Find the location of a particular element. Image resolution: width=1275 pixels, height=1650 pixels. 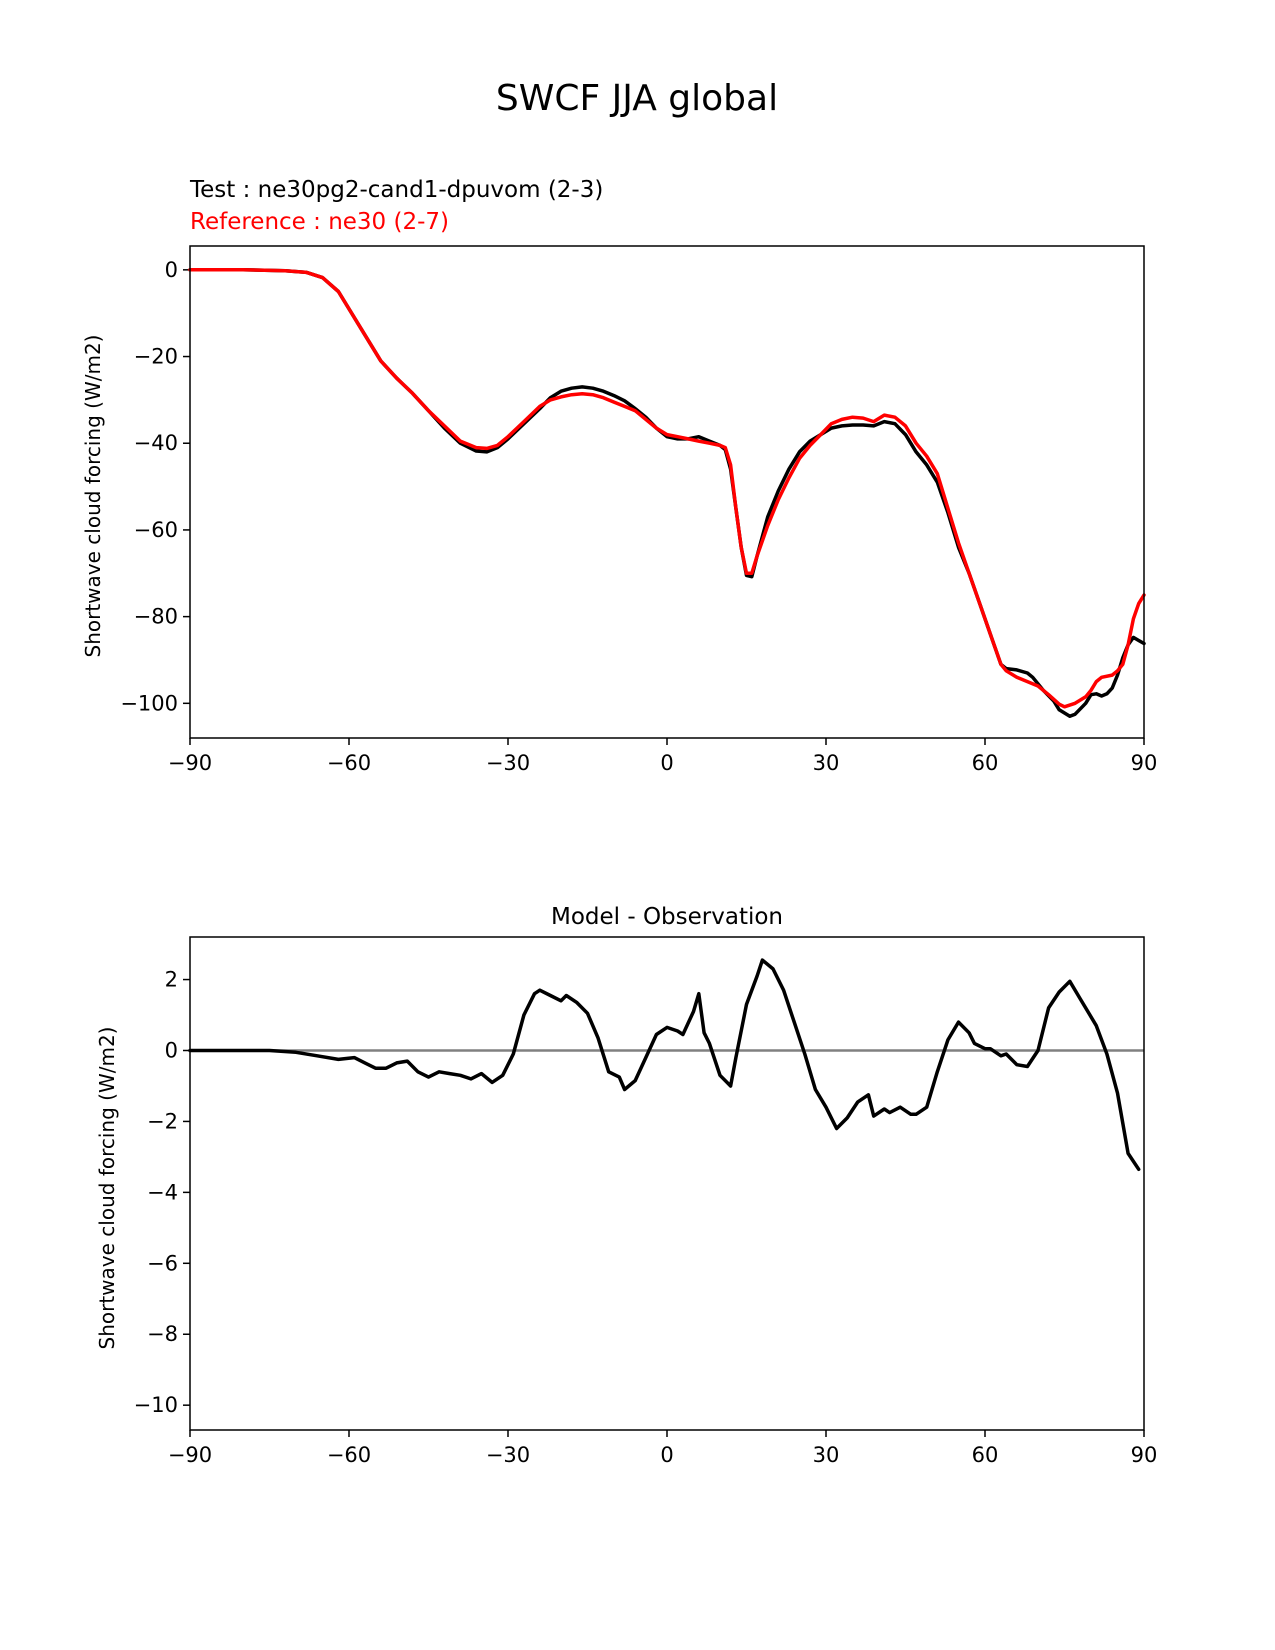

bottom-y-tick-label: −2 is located at coordinates (162, 1121).